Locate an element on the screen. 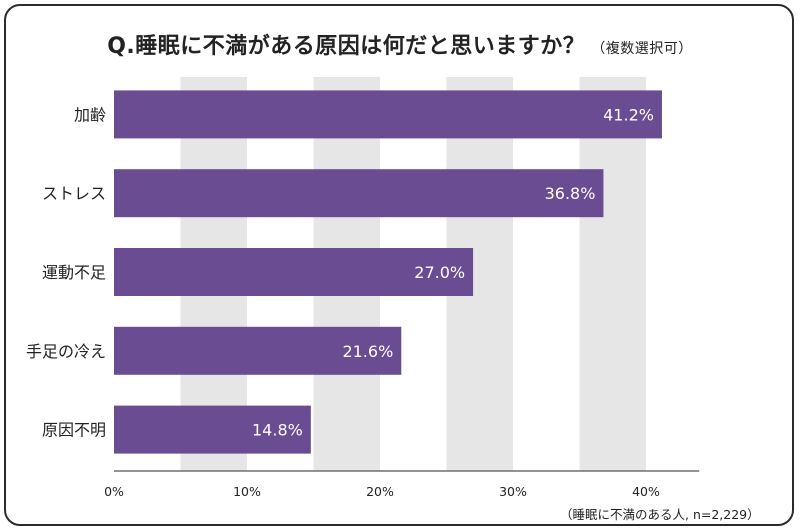 Image resolution: width=800 pixels, height=532 pixels. category-label-2: 運動不足 is located at coordinates (74, 272).